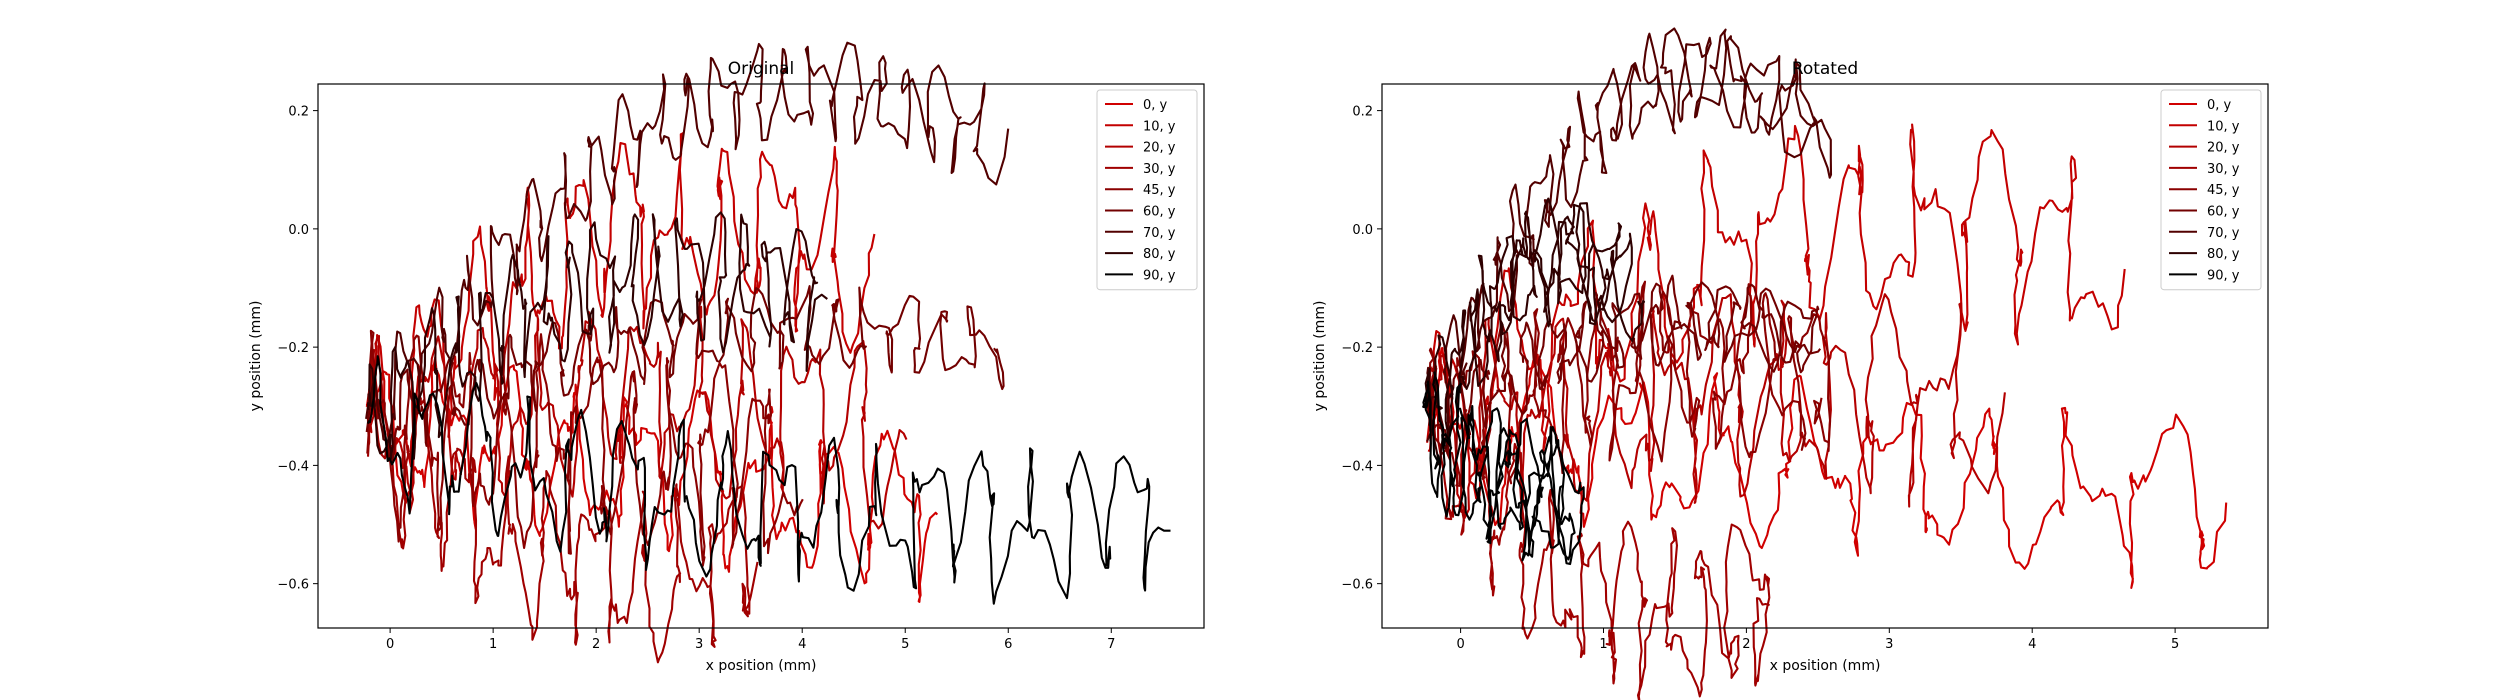 This screenshot has height=700, width=2500. What do you see at coordinates (761, 69) in the screenshot?
I see `chart-title: Original` at bounding box center [761, 69].